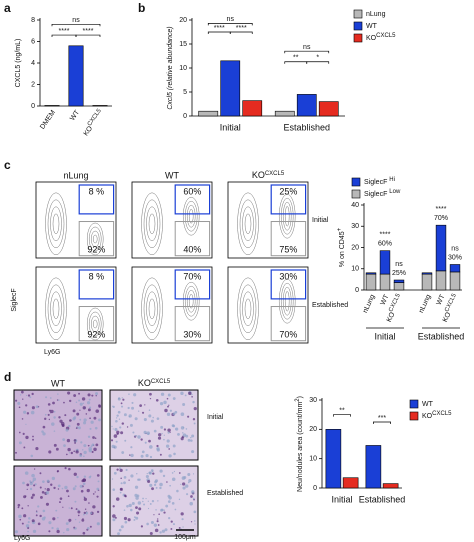  I want to click on annotation: 70%, so click(441, 218).